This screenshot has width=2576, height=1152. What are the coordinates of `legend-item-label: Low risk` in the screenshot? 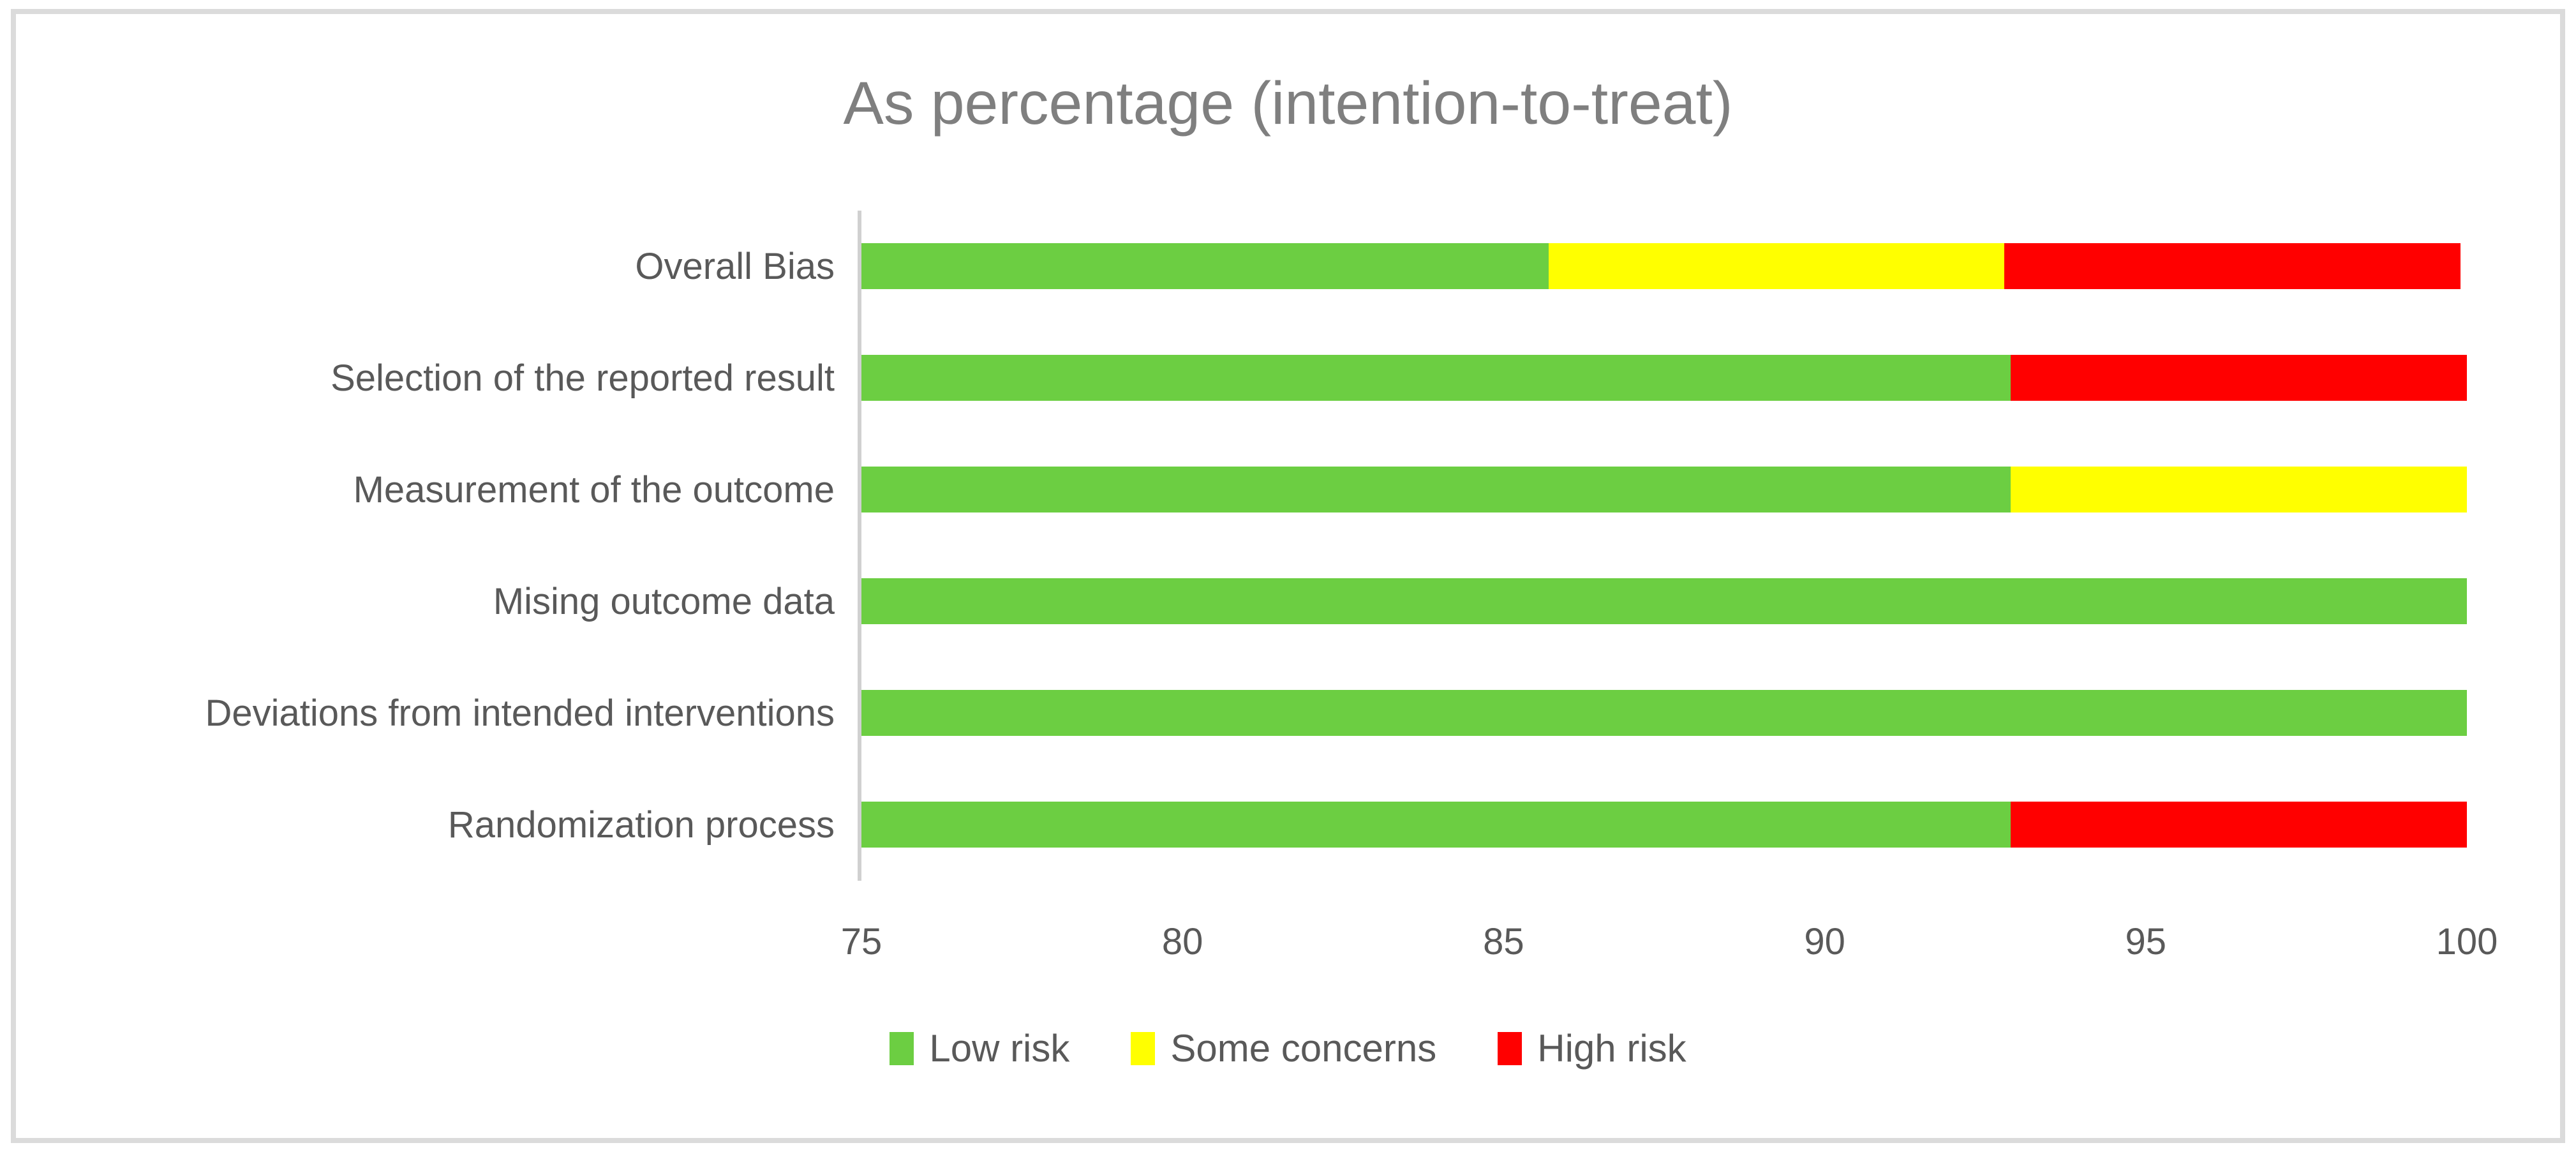 It's located at (999, 1048).